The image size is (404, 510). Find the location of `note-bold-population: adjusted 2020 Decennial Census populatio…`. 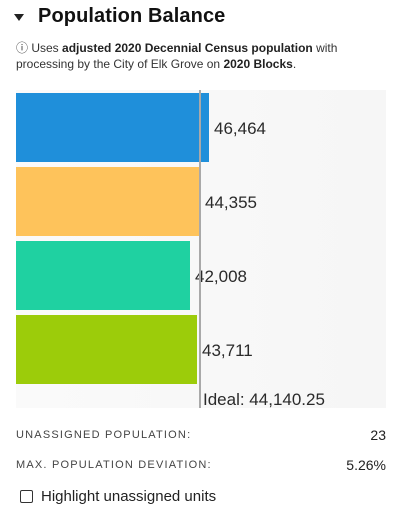

note-bold-population: adjusted 2020 Decennial Census populatio… is located at coordinates (187, 48).